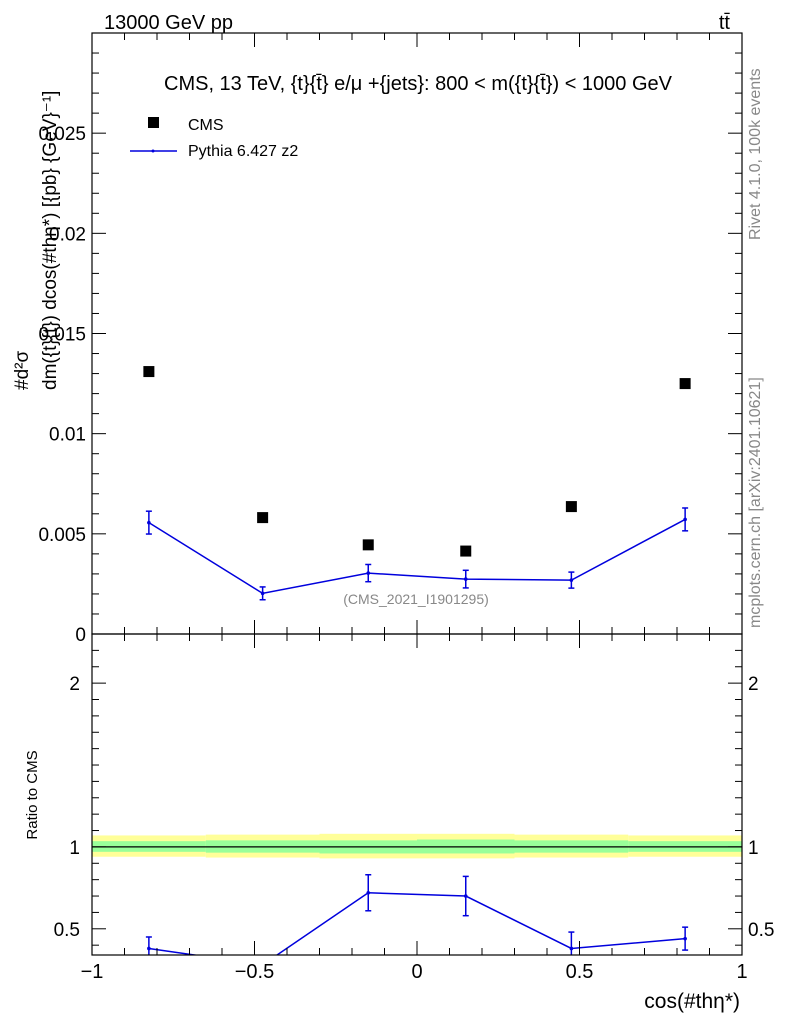 Image resolution: width=786 pixels, height=1024 pixels. What do you see at coordinates (22, 370) in the screenshot?
I see `y-axis-label-numerator: #d²σ` at bounding box center [22, 370].